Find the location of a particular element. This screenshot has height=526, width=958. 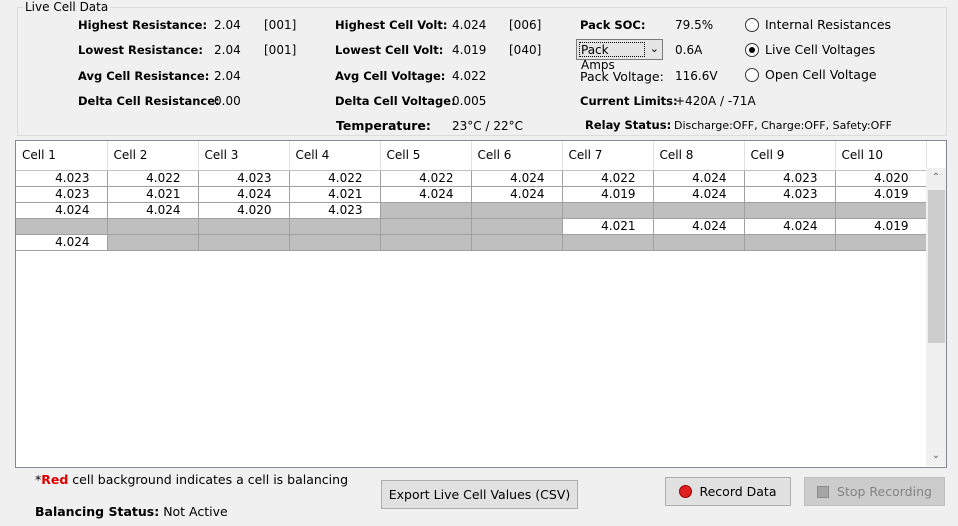

export-csv-button: Export Live Cell Values (CSV) is located at coordinates (479, 494).